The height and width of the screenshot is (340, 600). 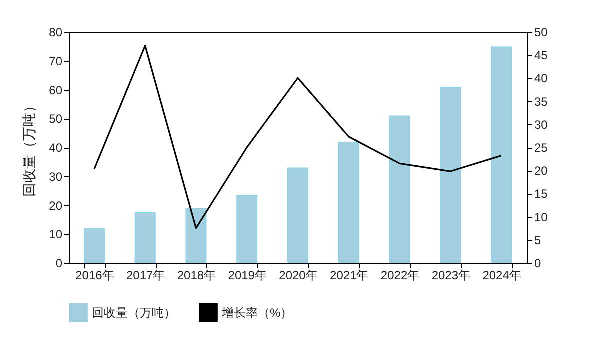 I want to click on x-tick-label: 2022年, so click(x=400, y=275).